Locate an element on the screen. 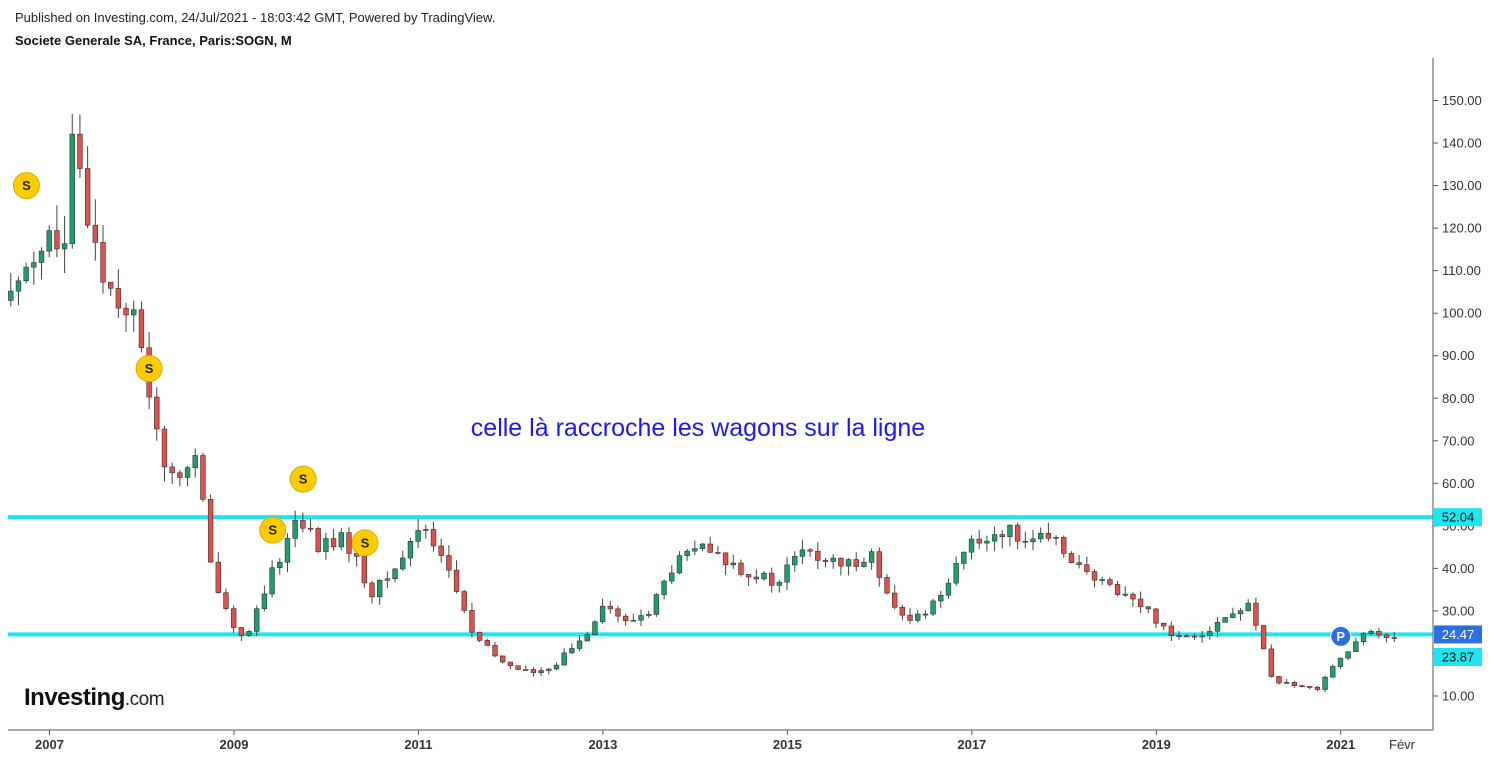  x-tick-label: 2019 is located at coordinates (1156, 744).